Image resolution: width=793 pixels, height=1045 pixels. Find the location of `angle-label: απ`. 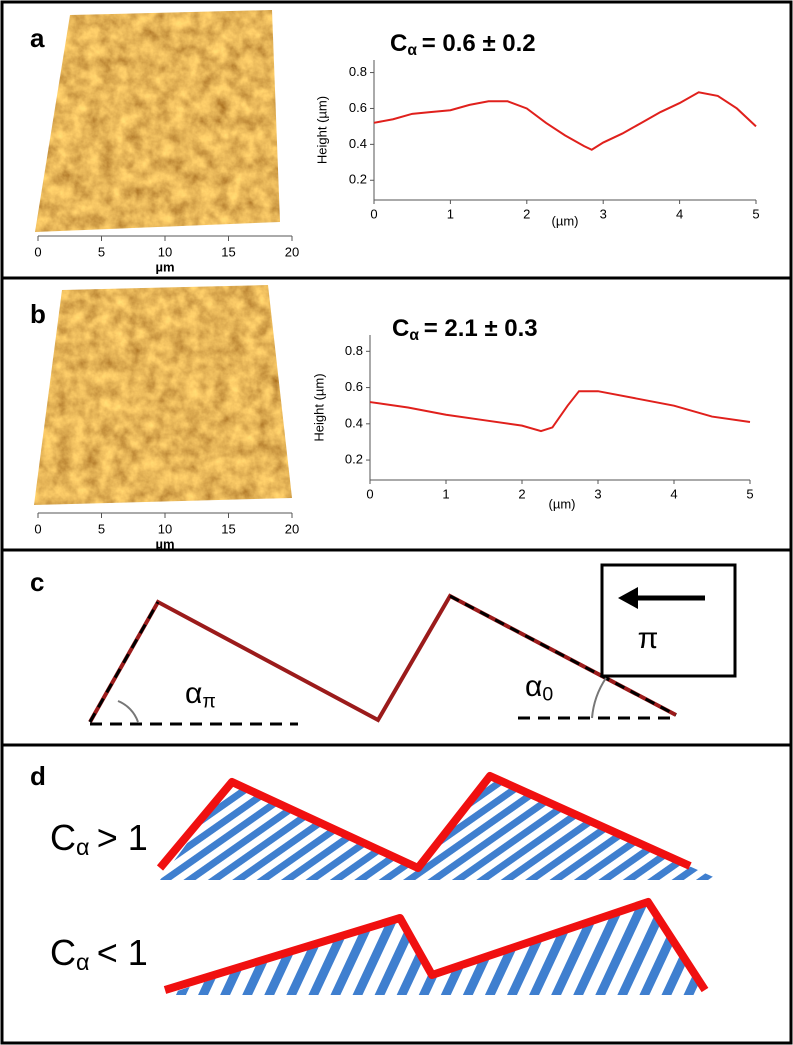

angle-label: απ is located at coordinates (200, 695).